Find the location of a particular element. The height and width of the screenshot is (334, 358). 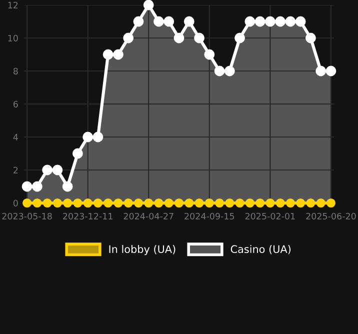

x-tick-label: 2025-02-01 is located at coordinates (270, 216).